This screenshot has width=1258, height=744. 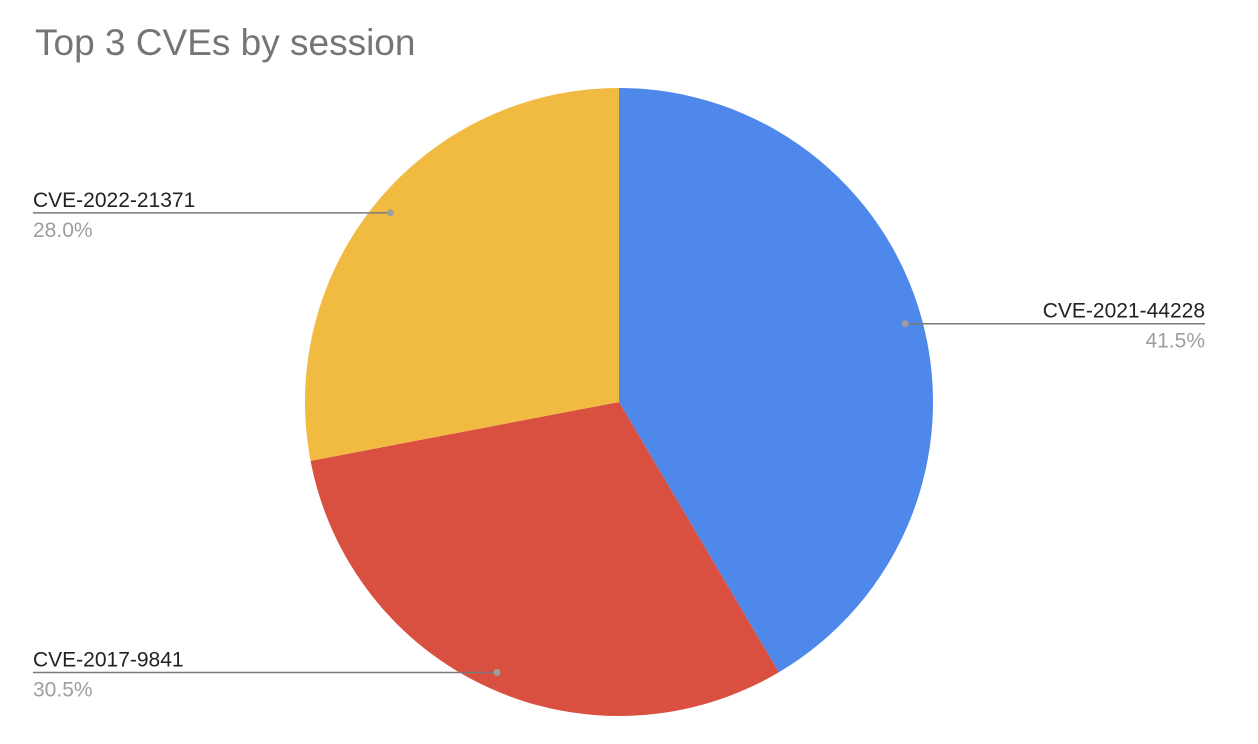 What do you see at coordinates (1124, 311) in the screenshot?
I see `slice-label: CVE-2021-44228` at bounding box center [1124, 311].